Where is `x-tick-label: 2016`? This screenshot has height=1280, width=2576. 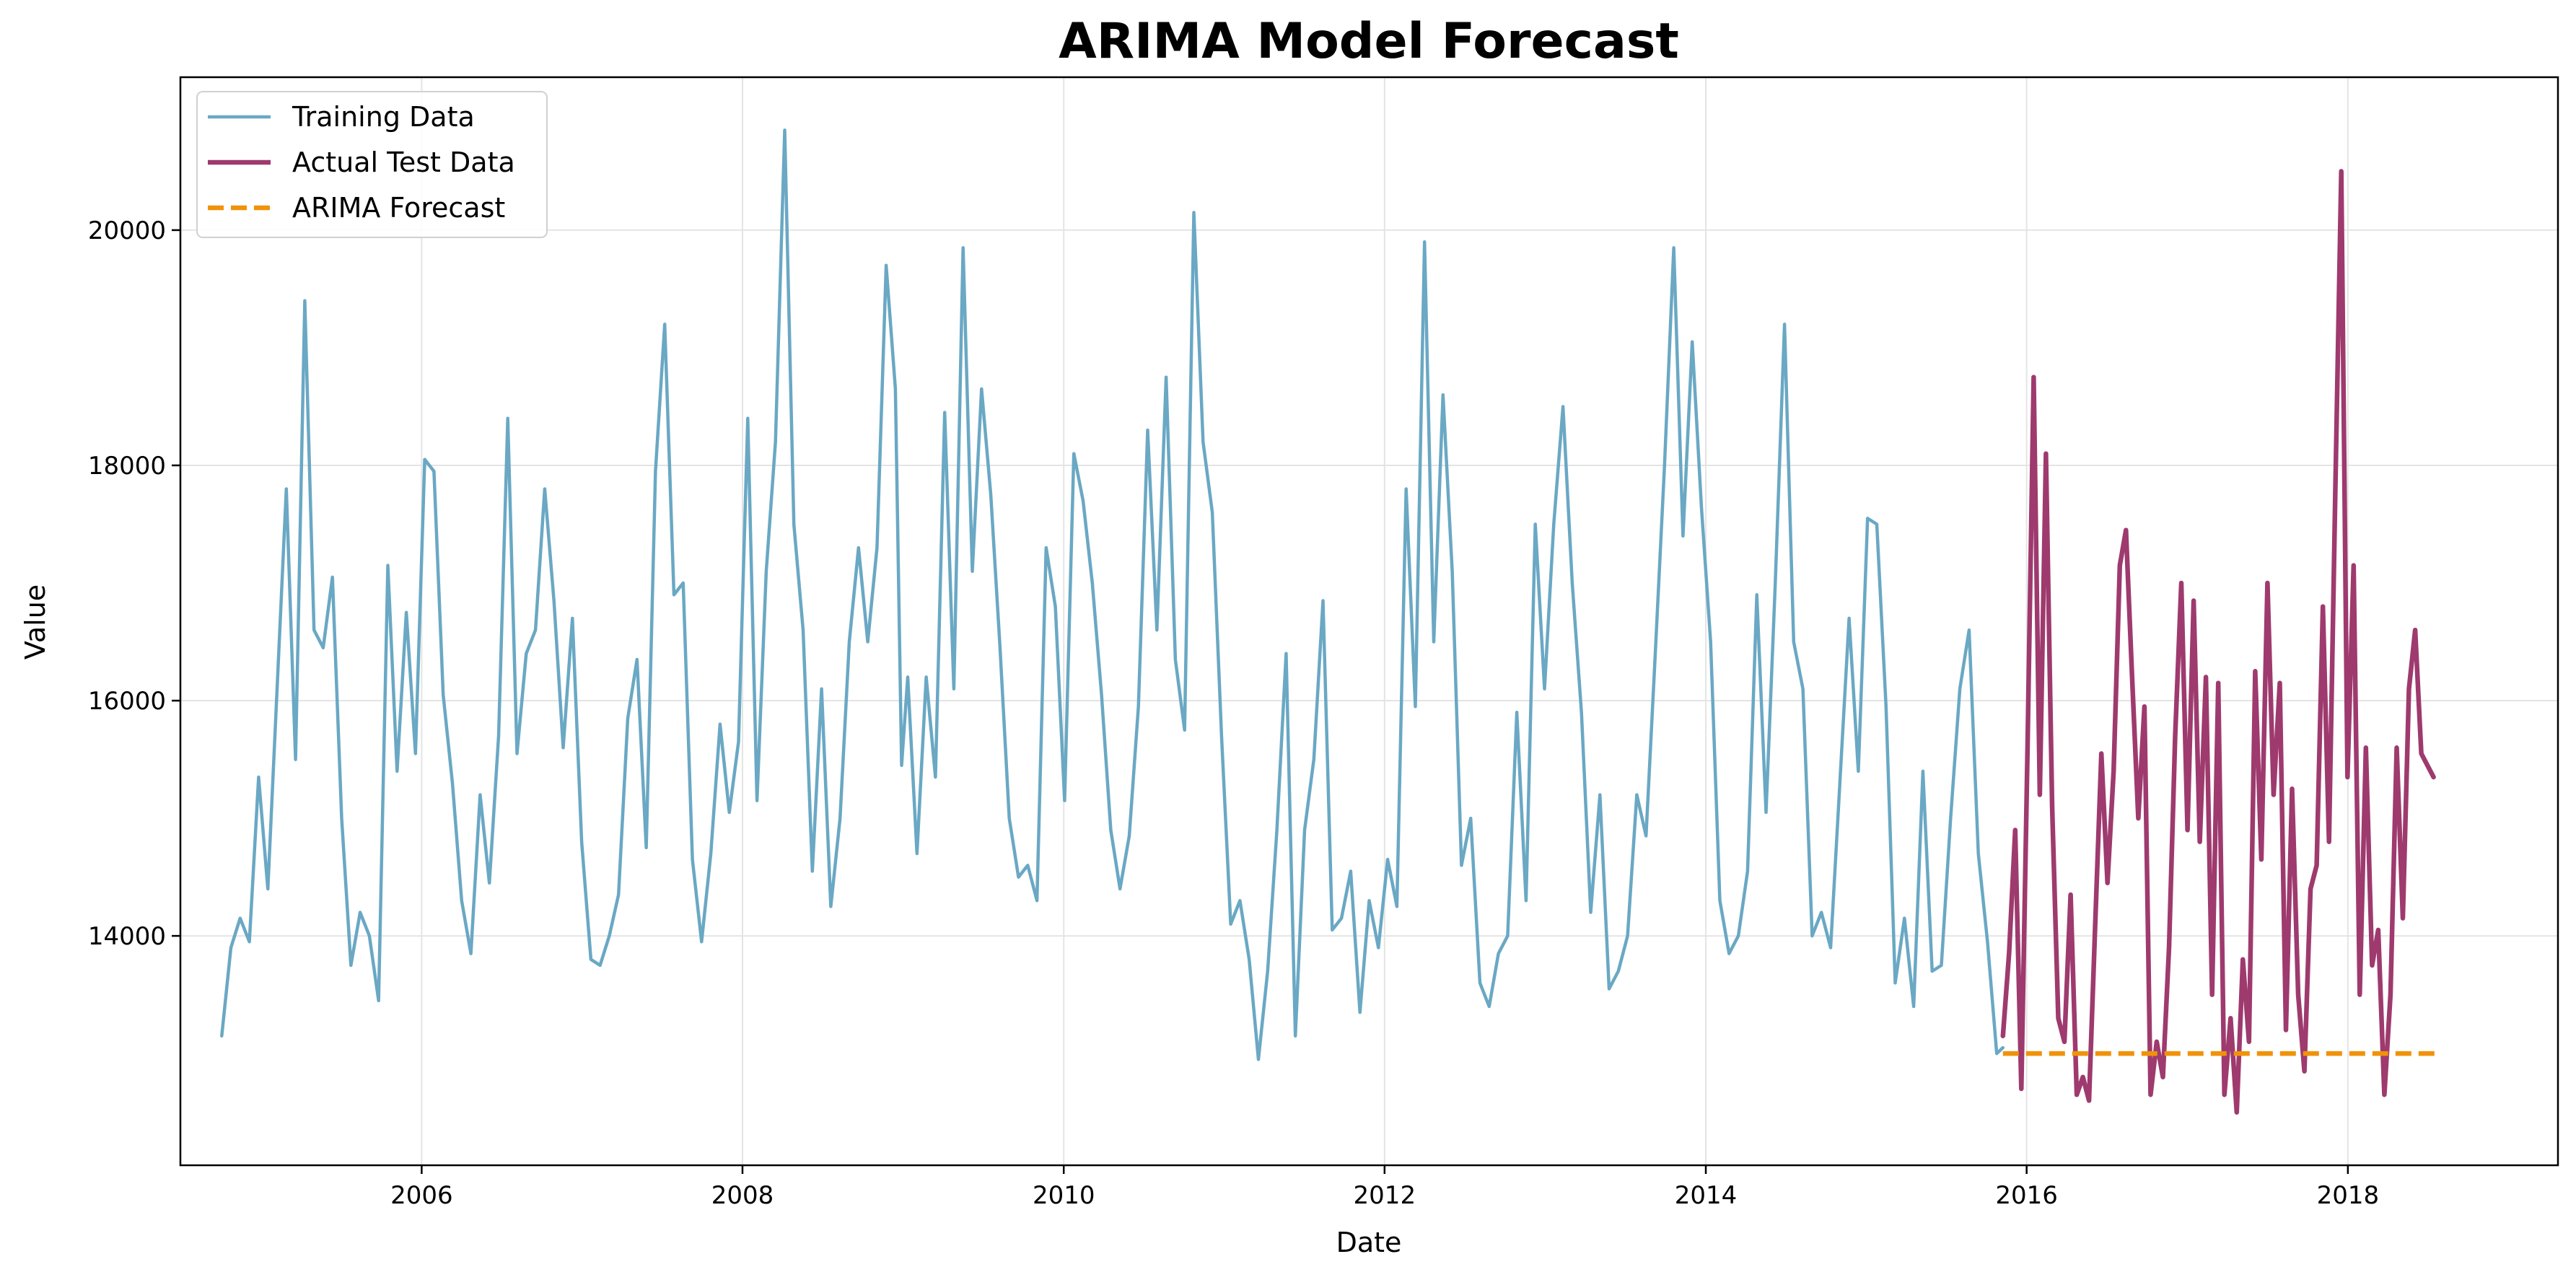
x-tick-label: 2016 is located at coordinates (2026, 1195).